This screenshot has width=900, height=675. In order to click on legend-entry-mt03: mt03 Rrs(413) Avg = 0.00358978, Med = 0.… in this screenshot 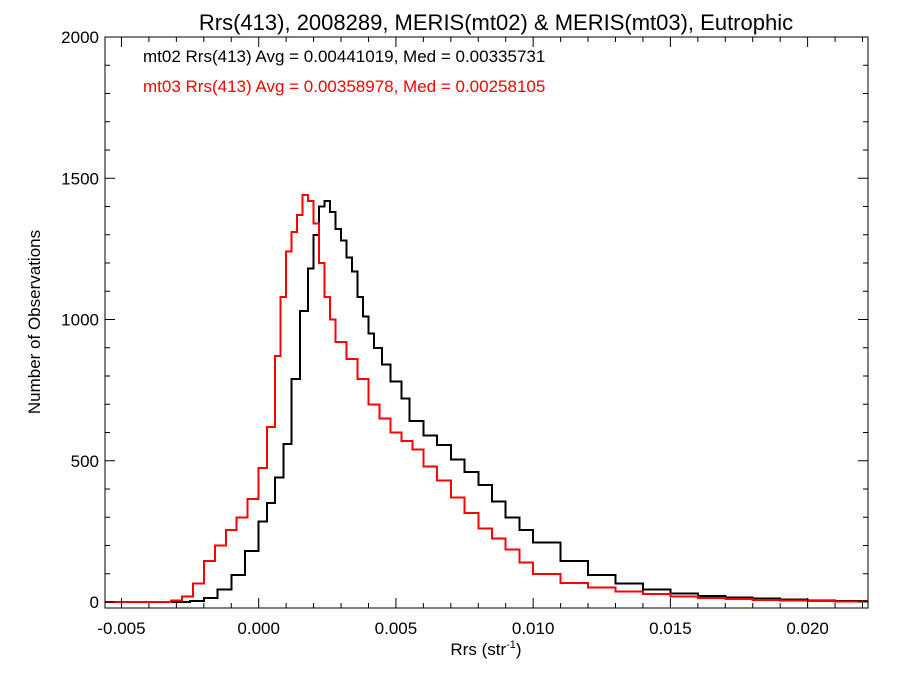, I will do `click(344, 86)`.